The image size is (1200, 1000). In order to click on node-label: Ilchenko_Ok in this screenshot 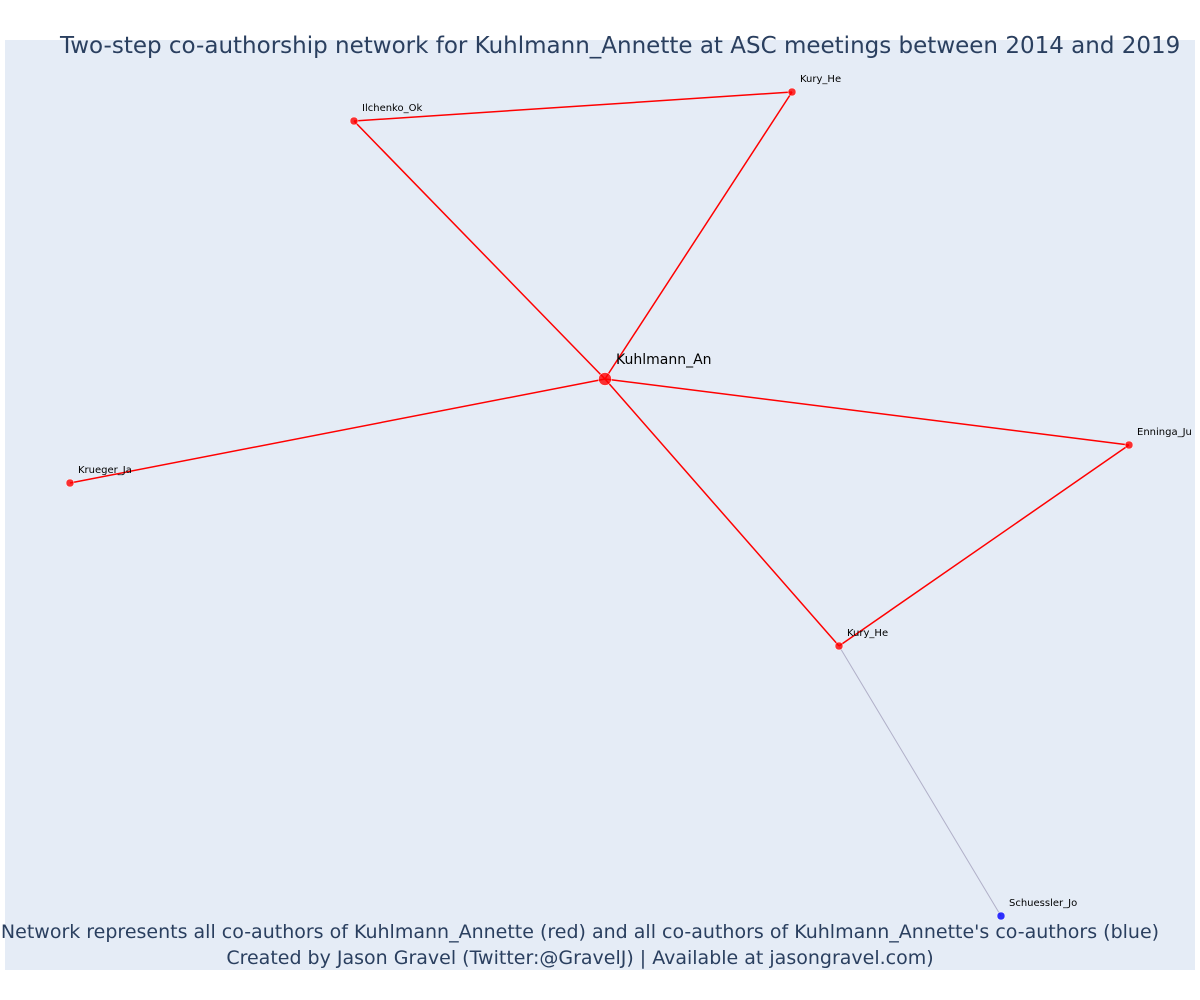, I will do `click(392, 108)`.